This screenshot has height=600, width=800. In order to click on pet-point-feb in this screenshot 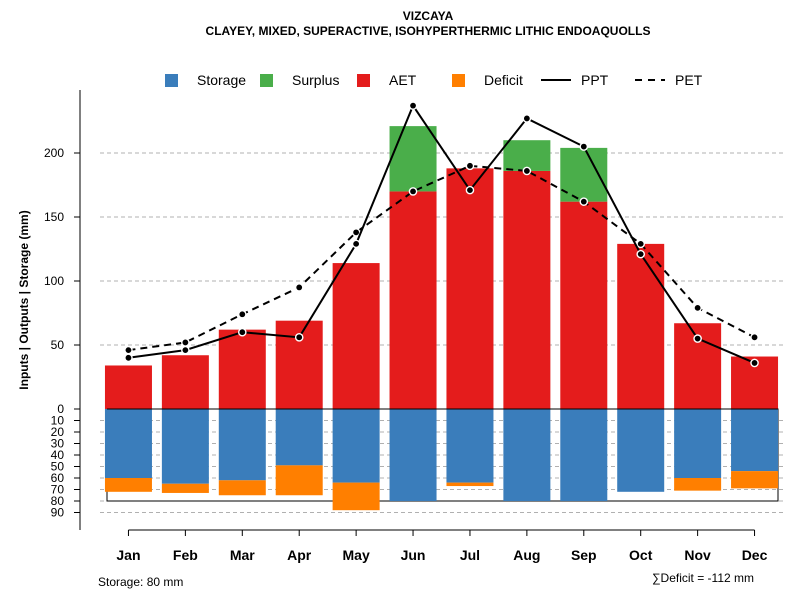, I will do `click(185, 342)`.